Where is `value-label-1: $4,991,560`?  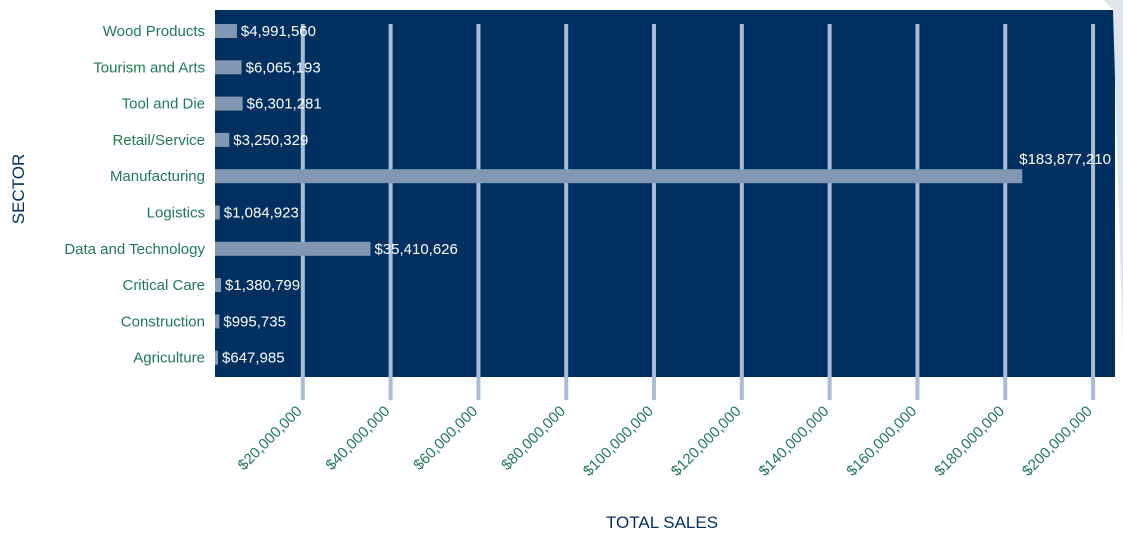 value-label-1: $4,991,560 is located at coordinates (278, 31).